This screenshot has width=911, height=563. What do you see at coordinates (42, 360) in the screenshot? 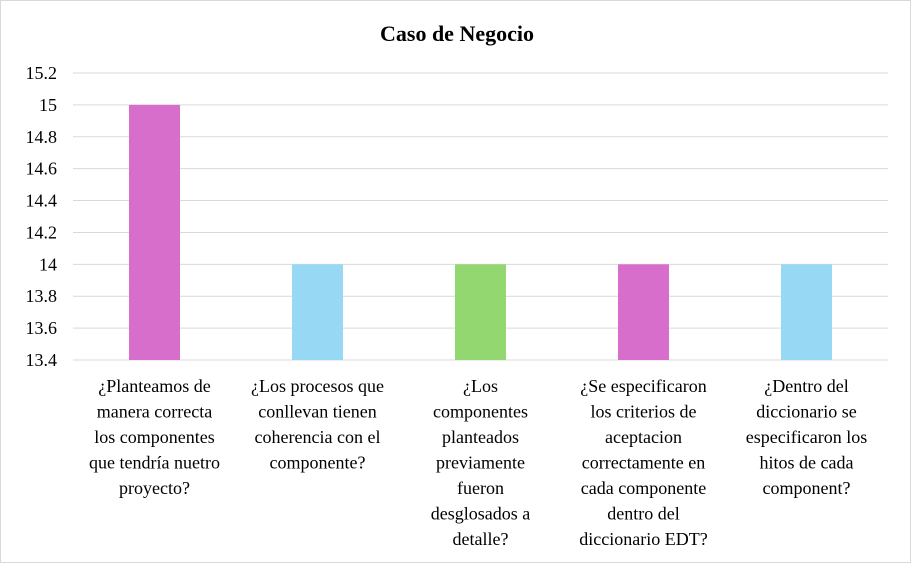
I see `y-tick-label: 13.4` at bounding box center [42, 360].